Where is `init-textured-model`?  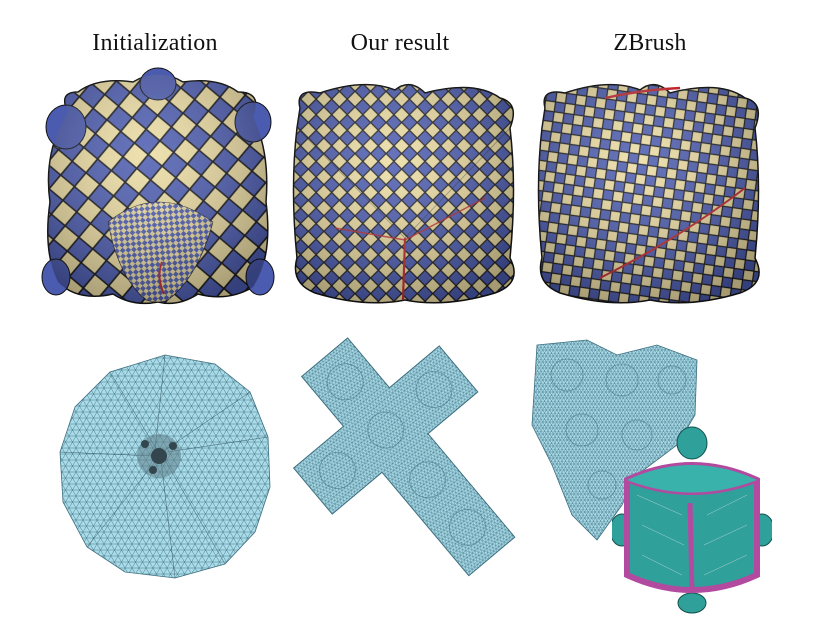 init-textured-model is located at coordinates (158, 184).